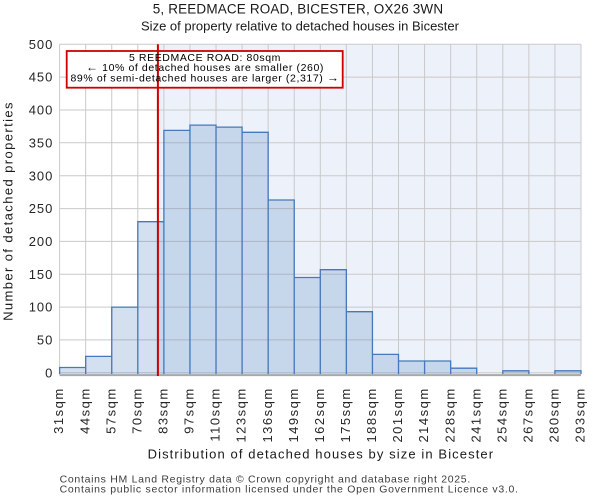 The image size is (600, 500). What do you see at coordinates (41, 110) in the screenshot?
I see `svg-text: 400` at bounding box center [41, 110].